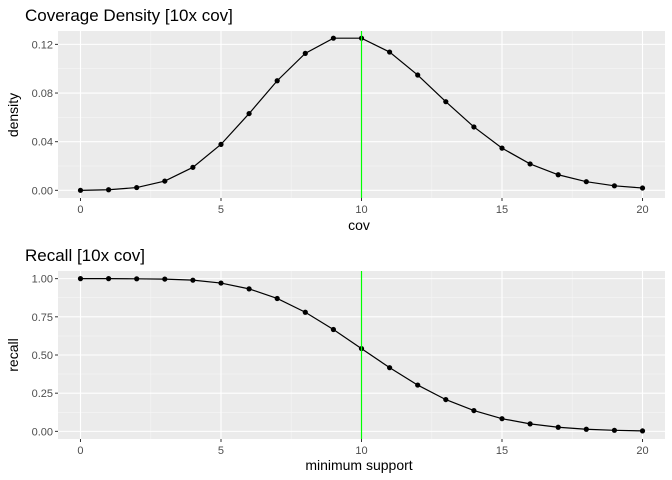  What do you see at coordinates (13, 354) in the screenshot?
I see `recall-y-axis-title: recall` at bounding box center [13, 354].